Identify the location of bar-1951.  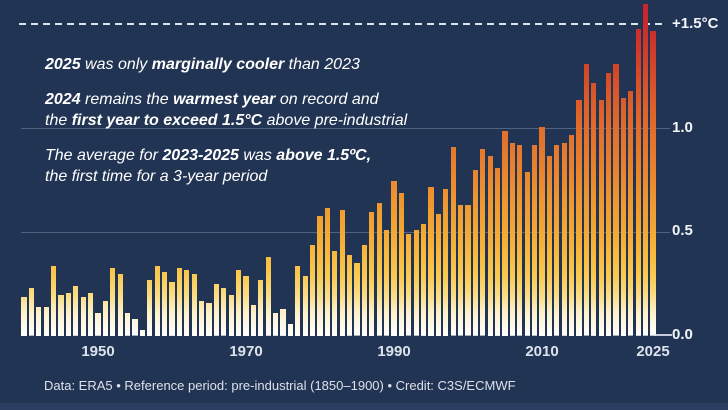
(105, 318).